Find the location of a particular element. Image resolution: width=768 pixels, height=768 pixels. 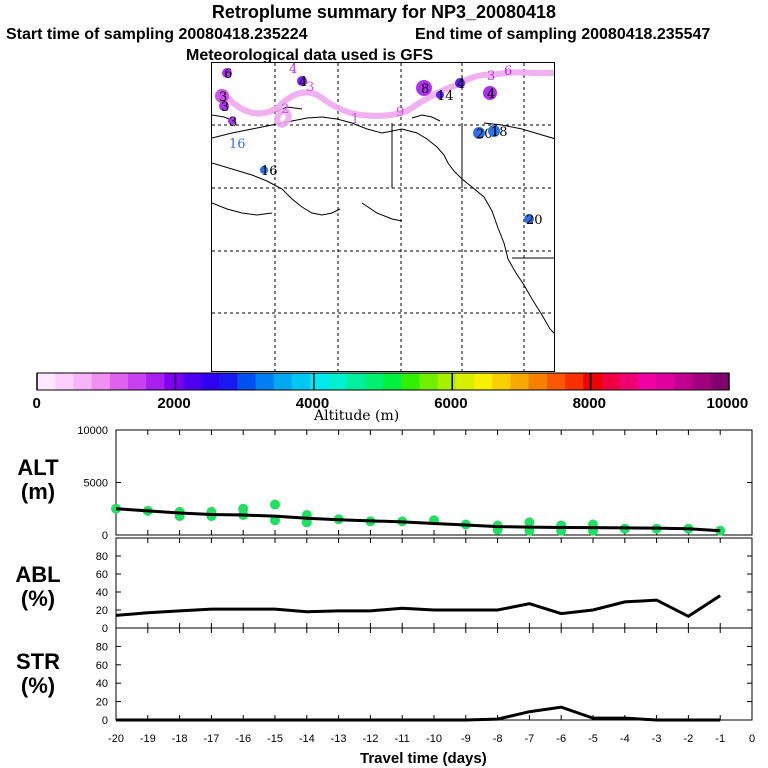

x-tick-label: -20 is located at coordinates (116, 739).